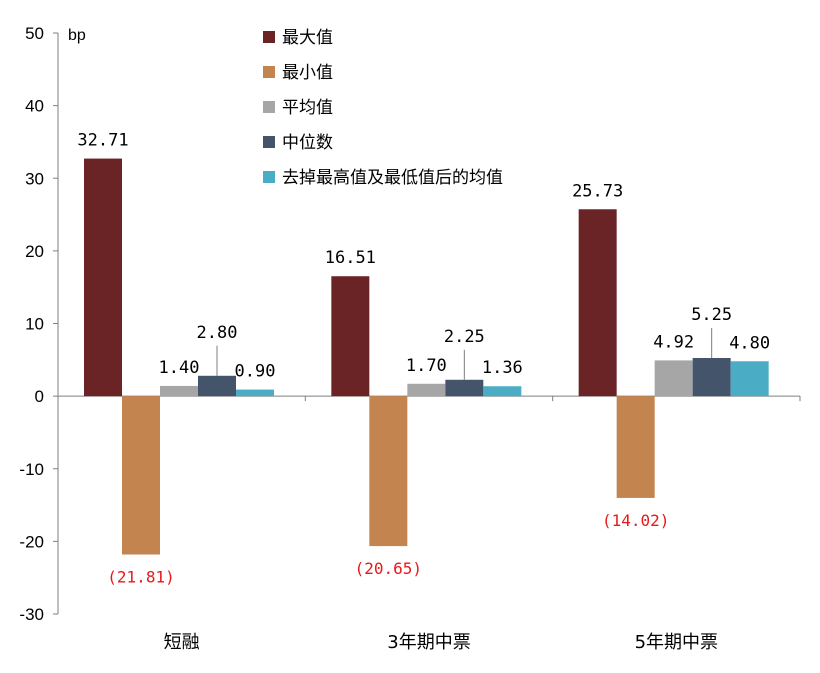  I want to click on y-tick-label: 30, so click(34, 178).